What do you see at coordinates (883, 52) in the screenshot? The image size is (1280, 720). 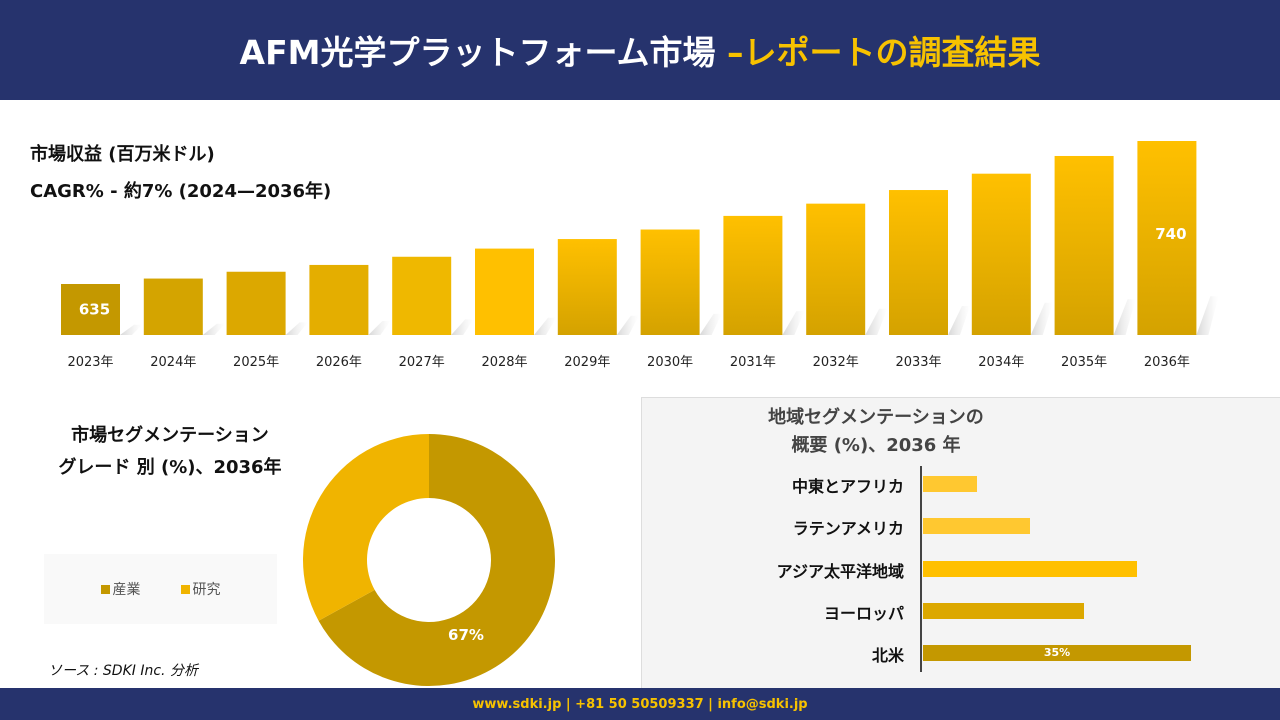 I see `title-accent: –レポートの調査結果` at bounding box center [883, 52].